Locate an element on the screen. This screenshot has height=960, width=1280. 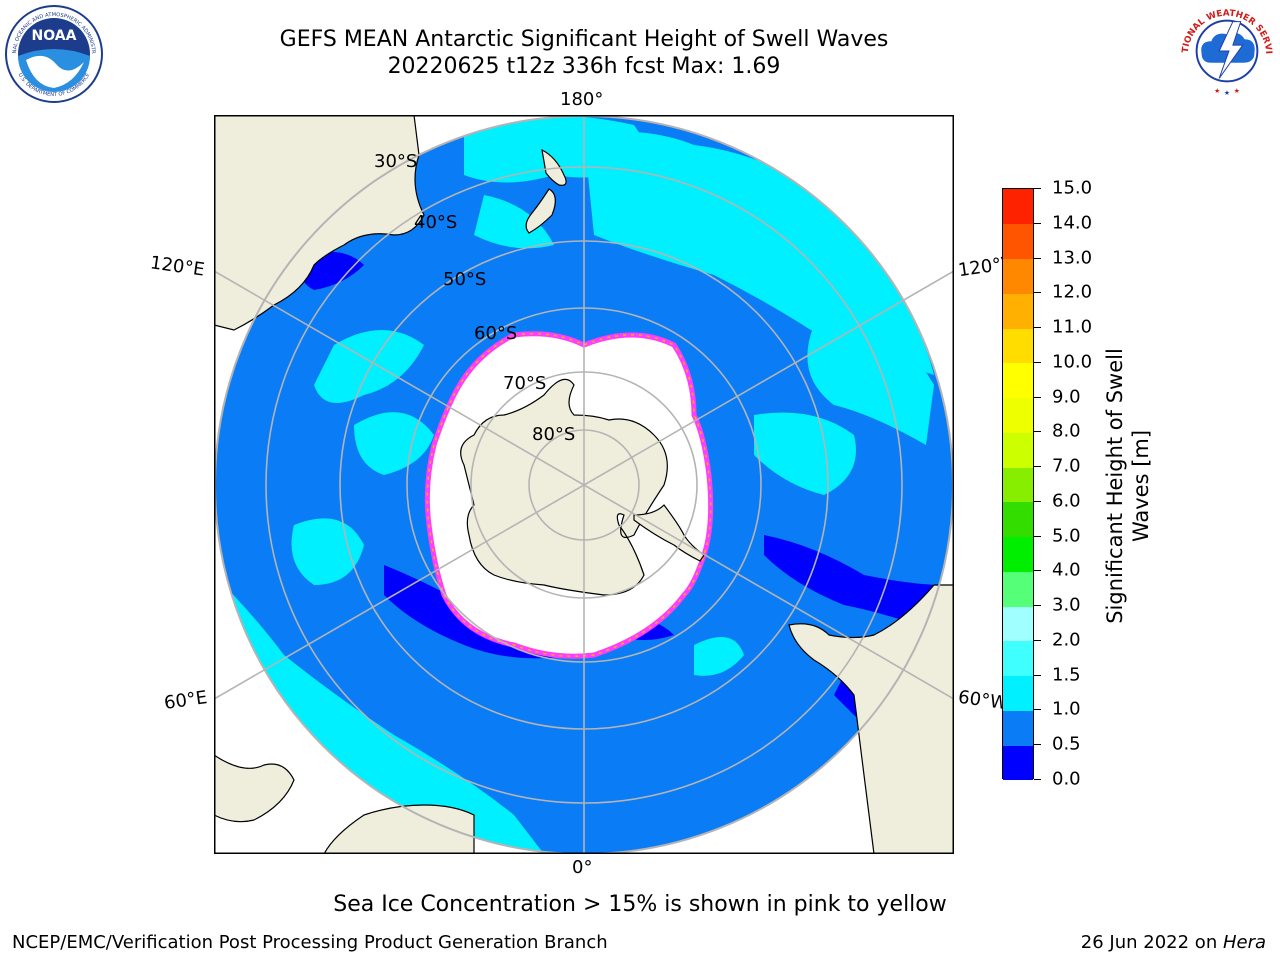
lat-label-70s: 70°S is located at coordinates (525, 383).